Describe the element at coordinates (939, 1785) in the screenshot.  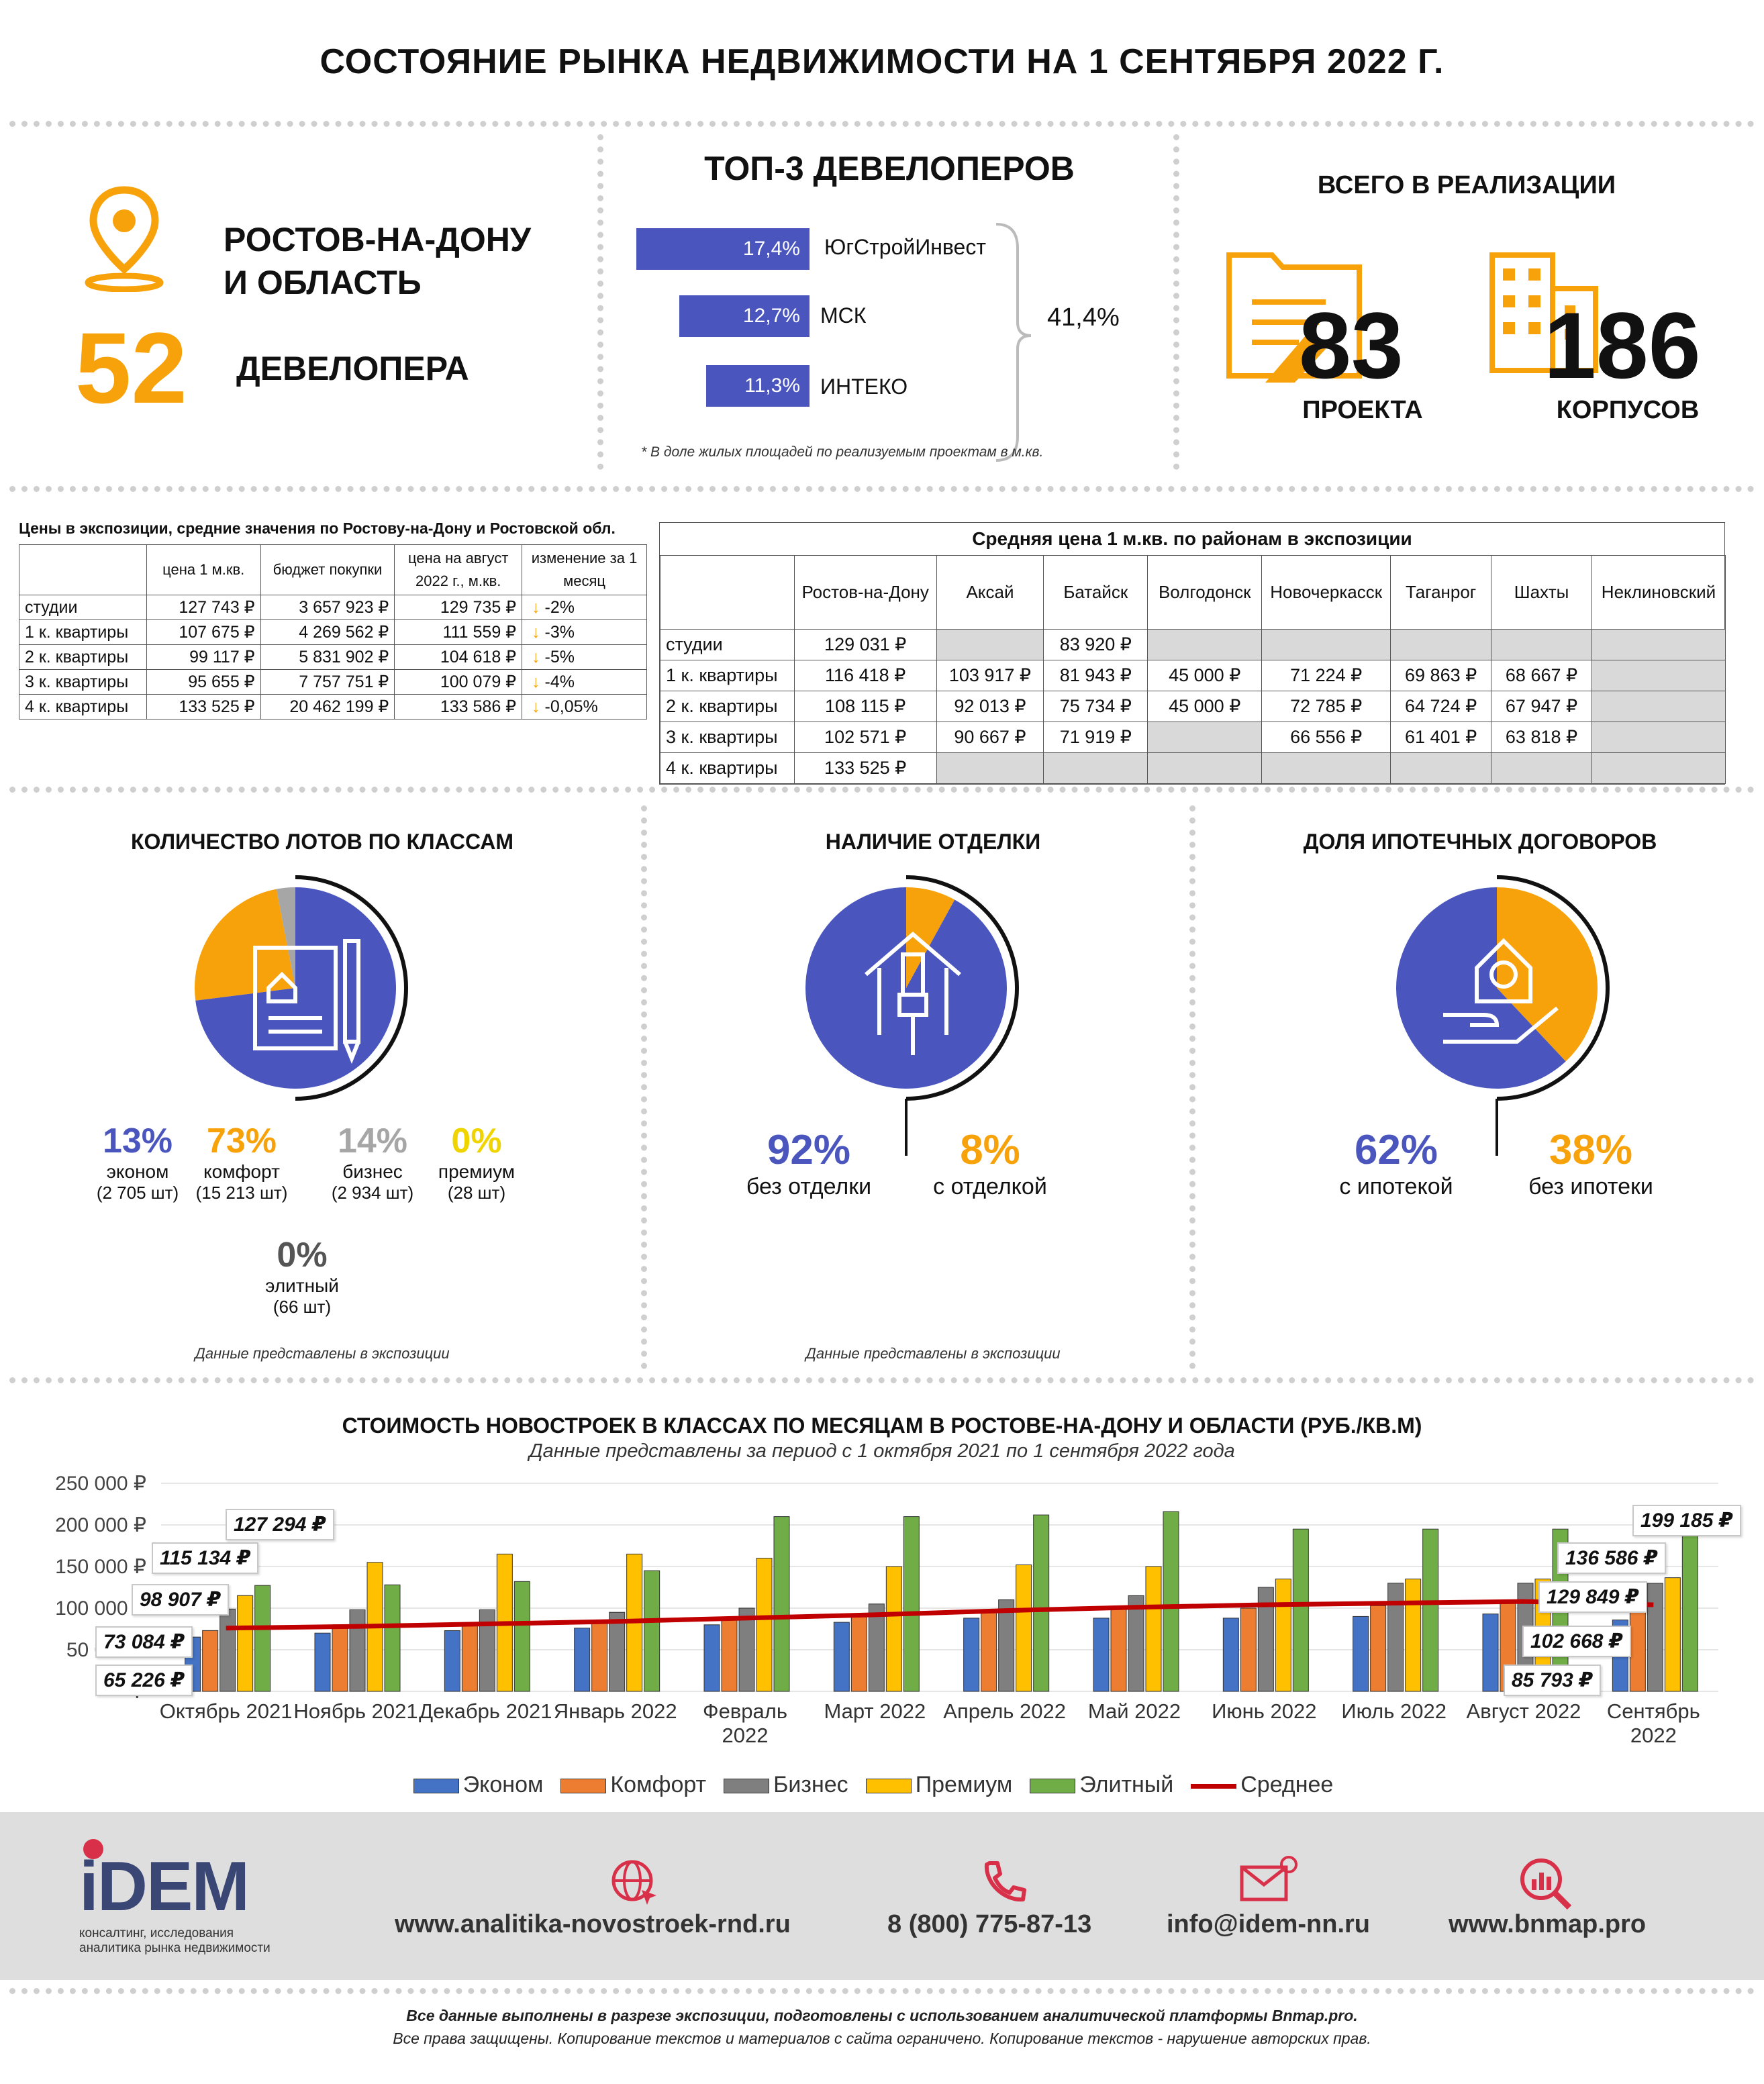
I see `legend-item: Премиум` at that location.